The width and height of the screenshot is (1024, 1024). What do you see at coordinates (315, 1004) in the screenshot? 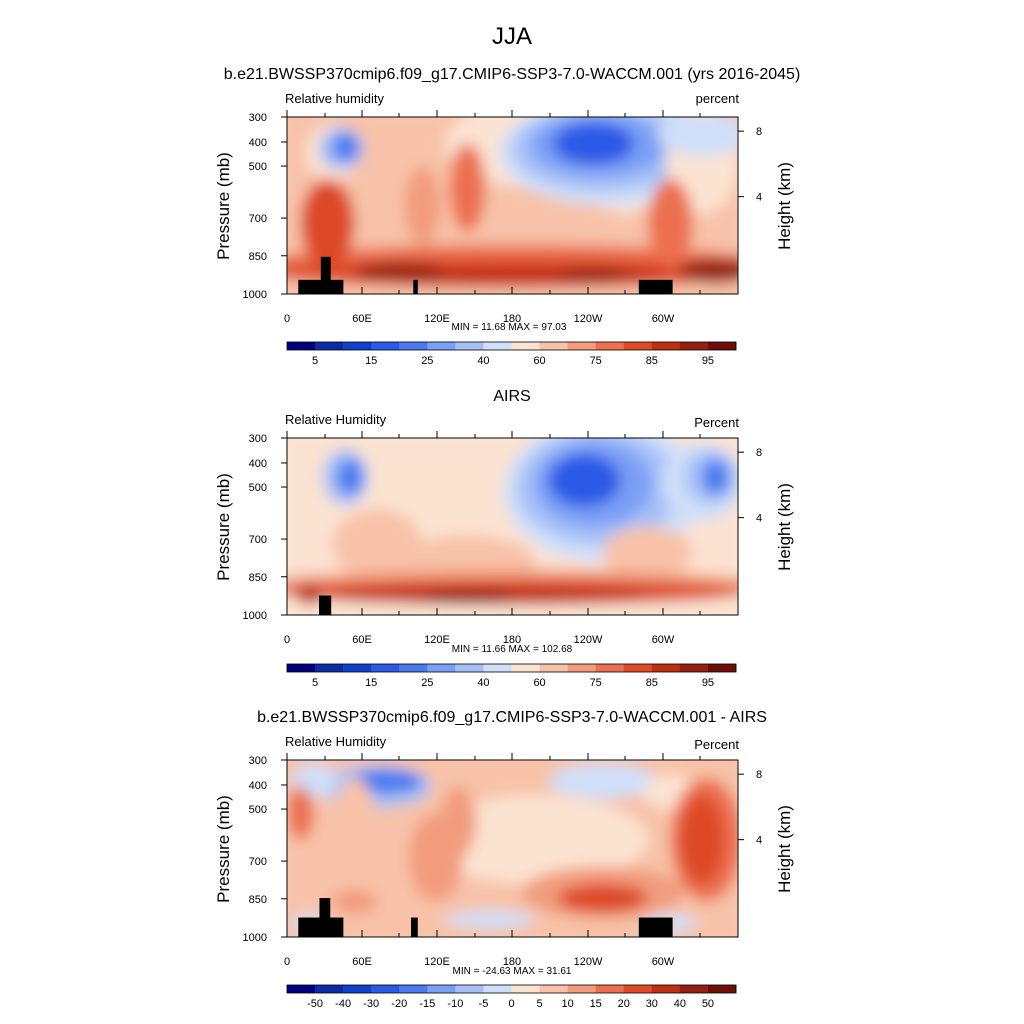
I see `colorbar-label: -50` at bounding box center [315, 1004].